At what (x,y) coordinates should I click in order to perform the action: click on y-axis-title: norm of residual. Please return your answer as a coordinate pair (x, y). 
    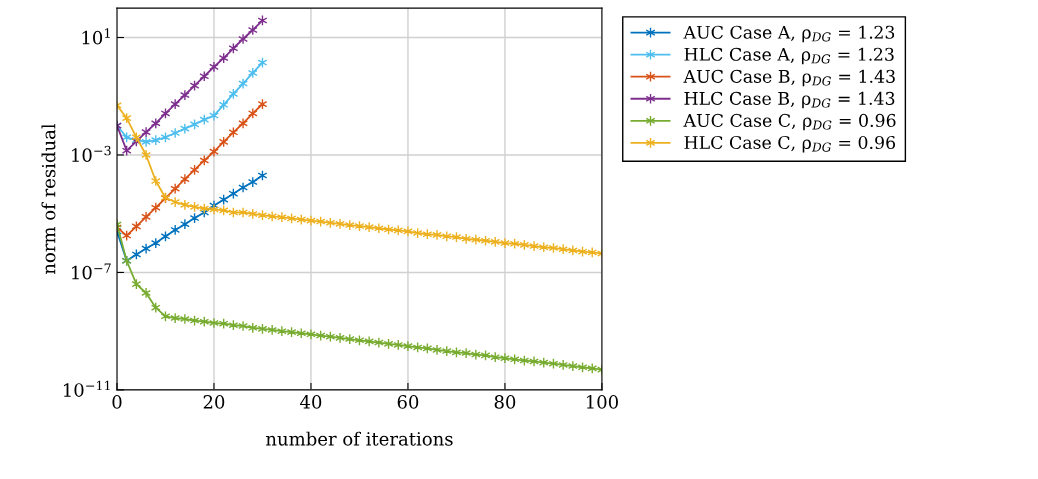
    Looking at the image, I should click on (48, 199).